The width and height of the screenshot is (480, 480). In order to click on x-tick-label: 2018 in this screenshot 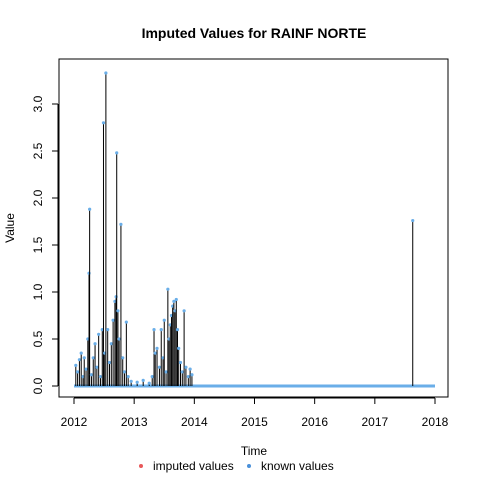, I will do `click(435, 422)`.